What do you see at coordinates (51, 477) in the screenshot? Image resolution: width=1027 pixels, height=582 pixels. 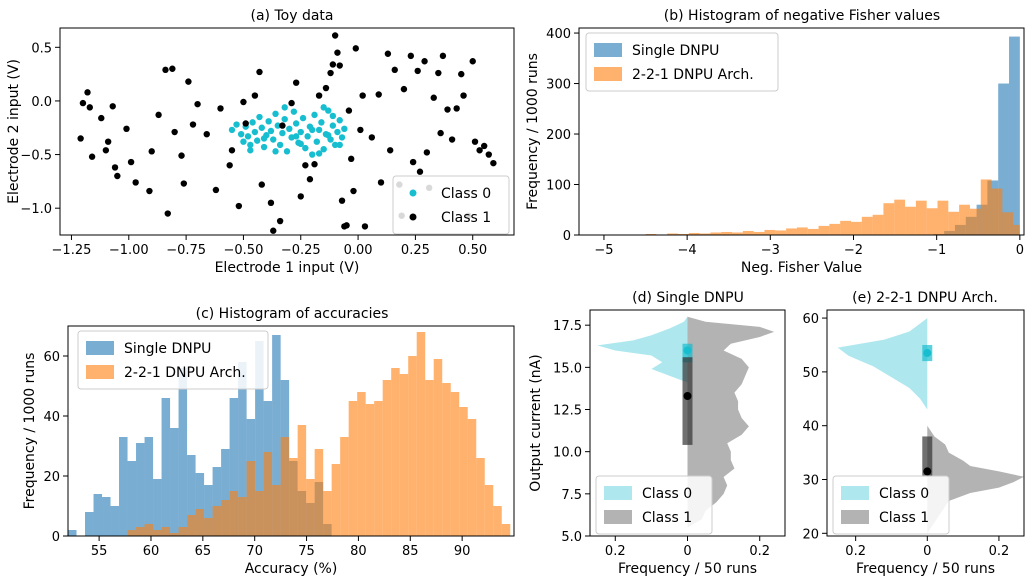 I see `panel-c-ytick-label: 20` at bounding box center [51, 477].